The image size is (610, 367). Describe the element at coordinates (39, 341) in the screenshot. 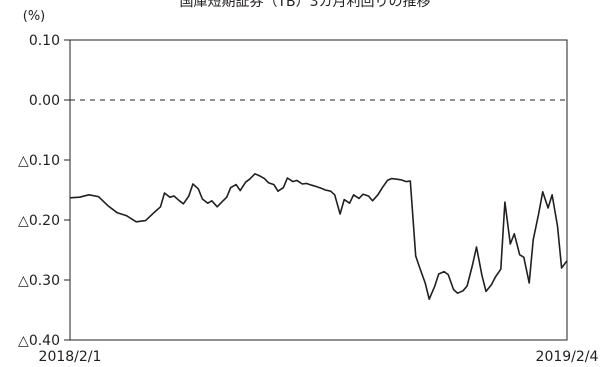

I see `y-tick-label: △0.40` at that location.